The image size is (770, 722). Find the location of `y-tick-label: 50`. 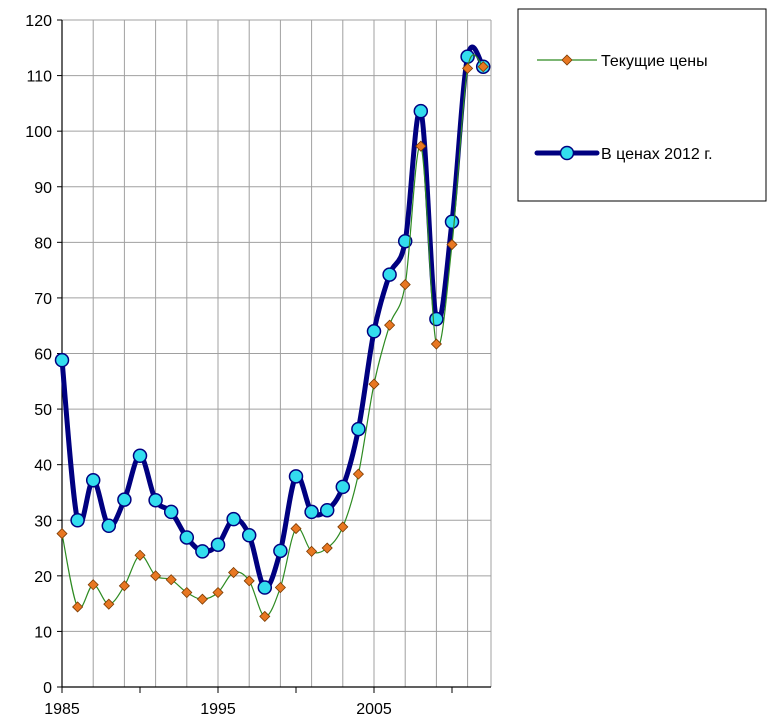

y-tick-label: 50 is located at coordinates (43, 410).